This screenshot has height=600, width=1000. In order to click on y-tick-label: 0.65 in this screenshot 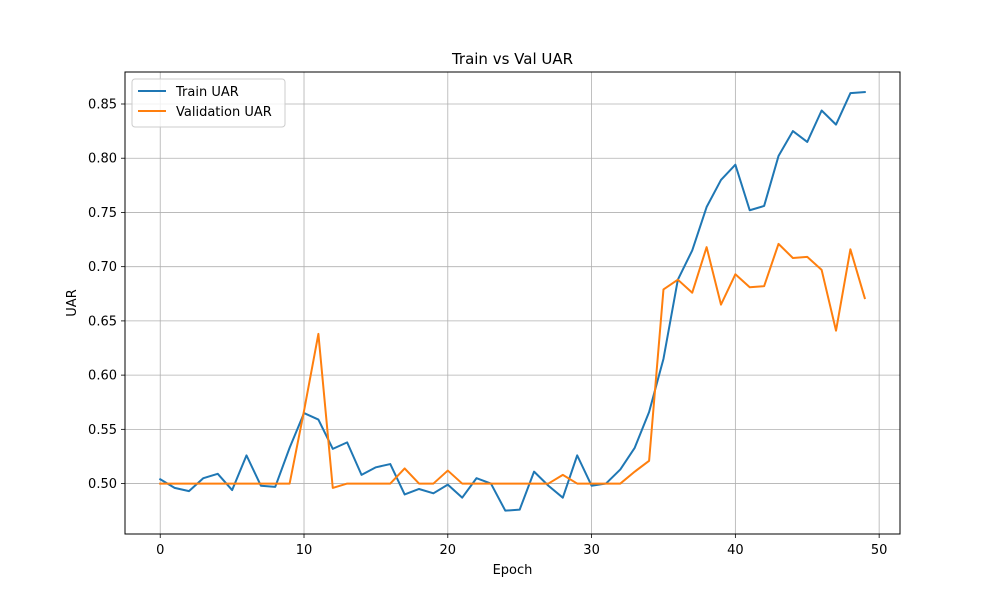, I will do `click(102, 321)`.